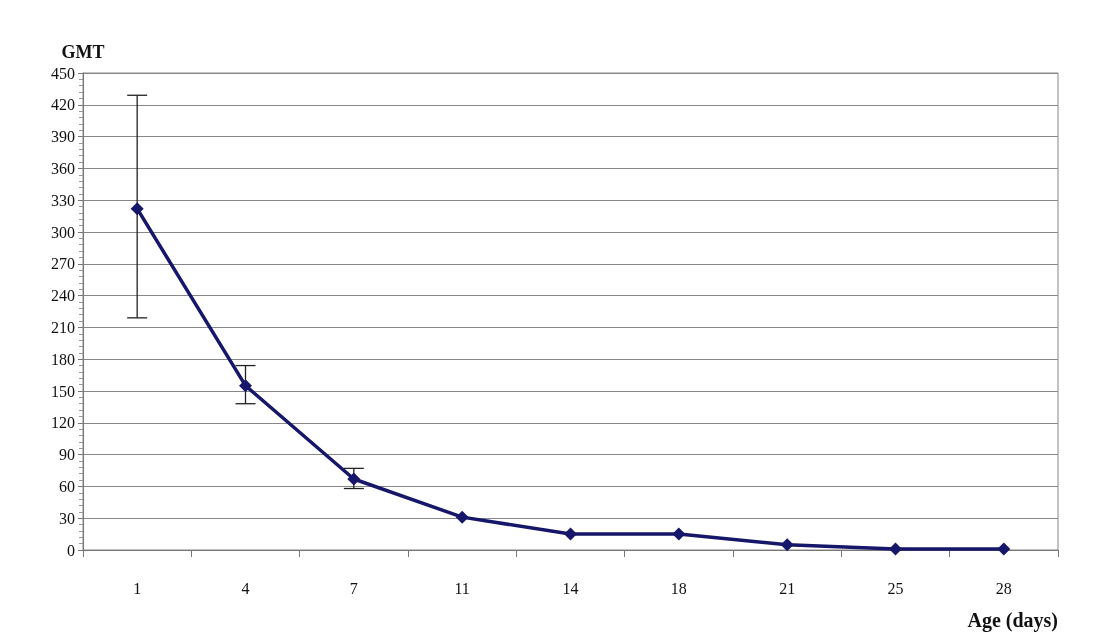 This screenshot has width=1097, height=639. What do you see at coordinates (570, 588) in the screenshot?
I see `x-tick-label: 14` at bounding box center [570, 588].